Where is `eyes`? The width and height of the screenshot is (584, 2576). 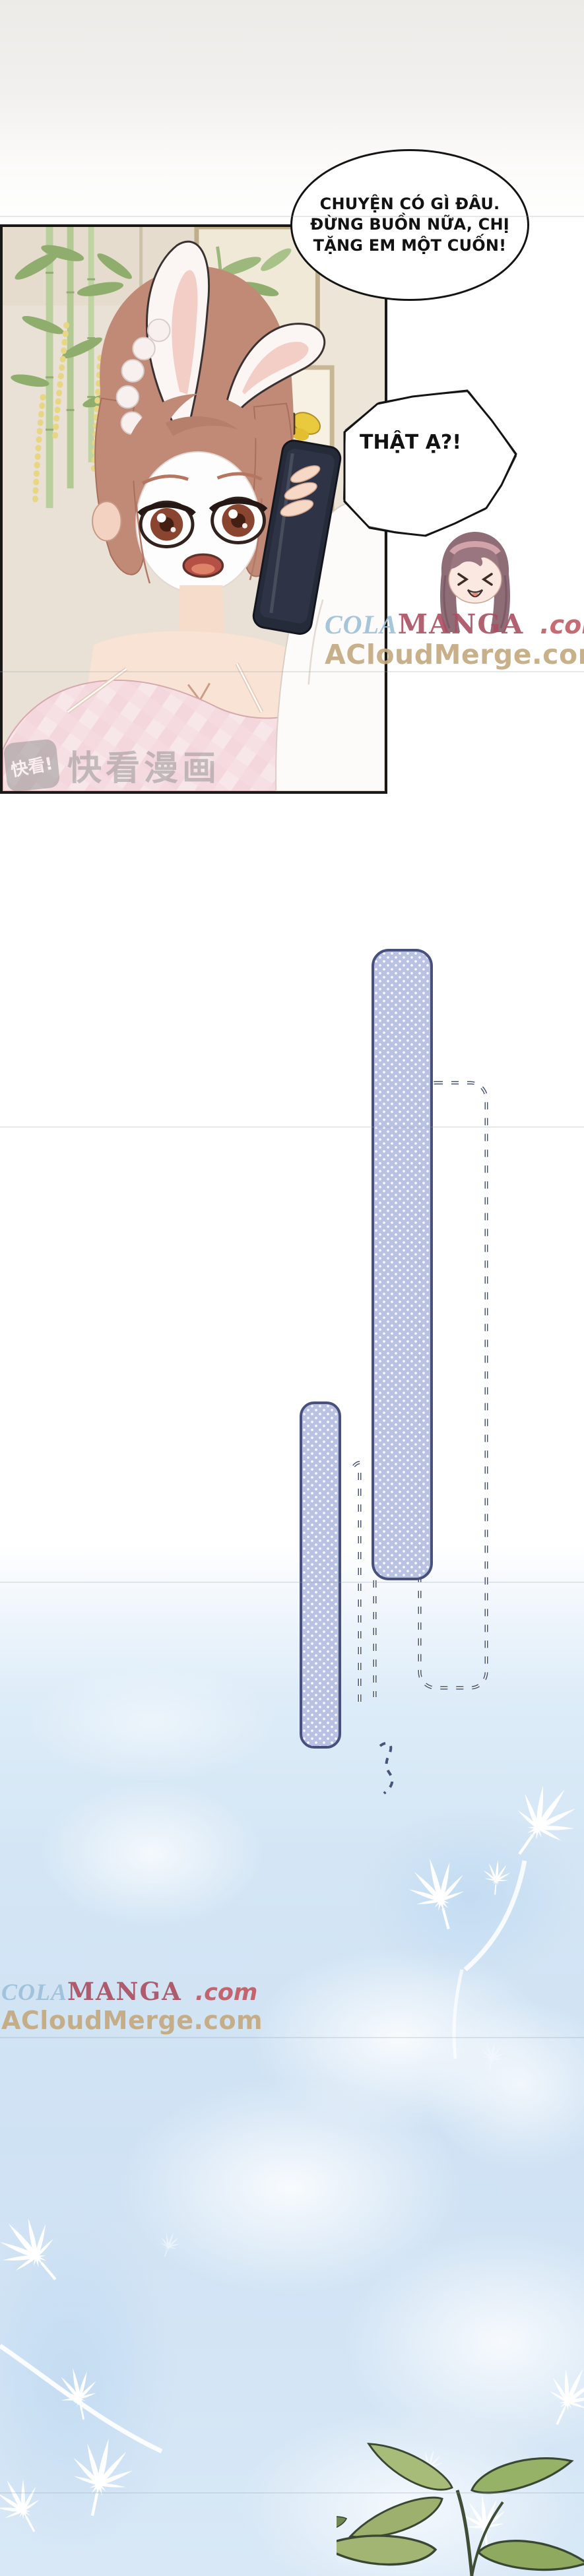
eyes is located at coordinates (202, 522).